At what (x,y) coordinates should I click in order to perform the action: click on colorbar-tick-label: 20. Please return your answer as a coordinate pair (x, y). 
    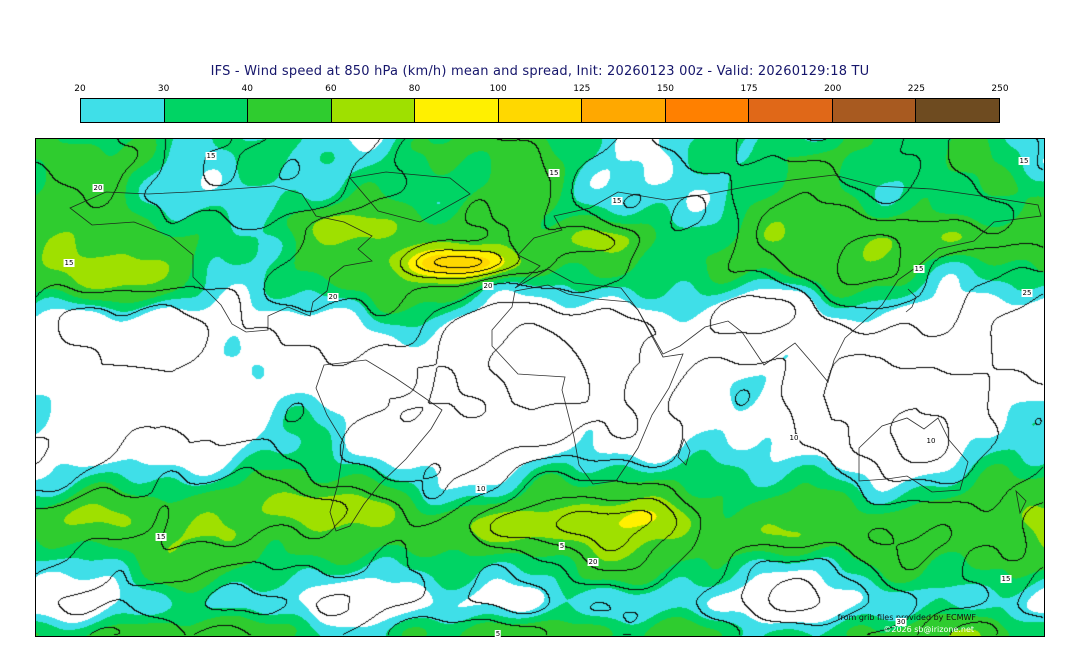
    Looking at the image, I should click on (80, 89).